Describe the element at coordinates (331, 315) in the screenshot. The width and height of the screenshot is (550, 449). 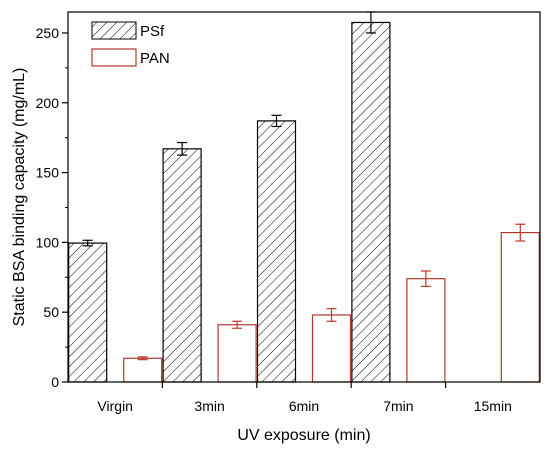
I see `error-bar-pan-6min` at that location.